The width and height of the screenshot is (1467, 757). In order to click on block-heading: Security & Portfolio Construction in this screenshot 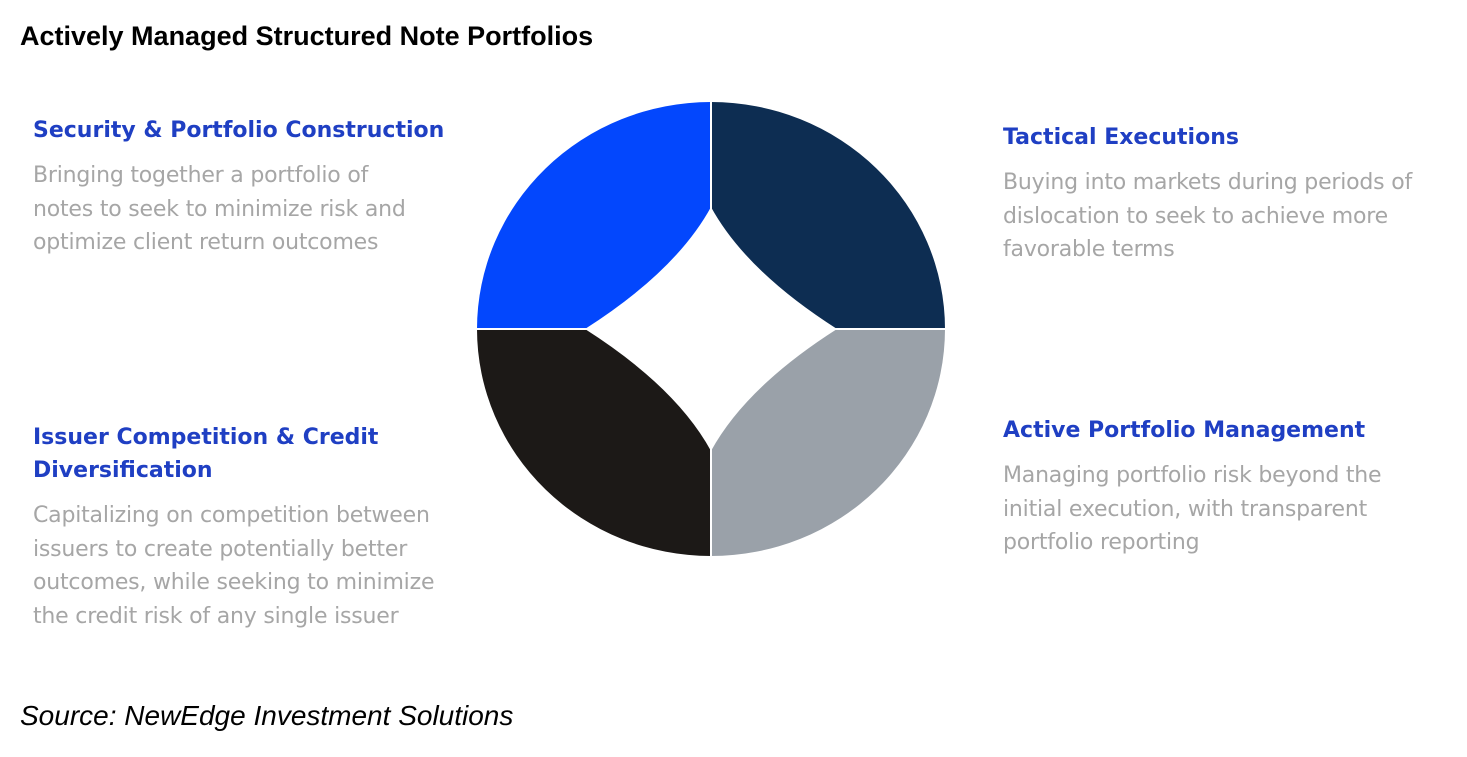, I will do `click(239, 130)`.